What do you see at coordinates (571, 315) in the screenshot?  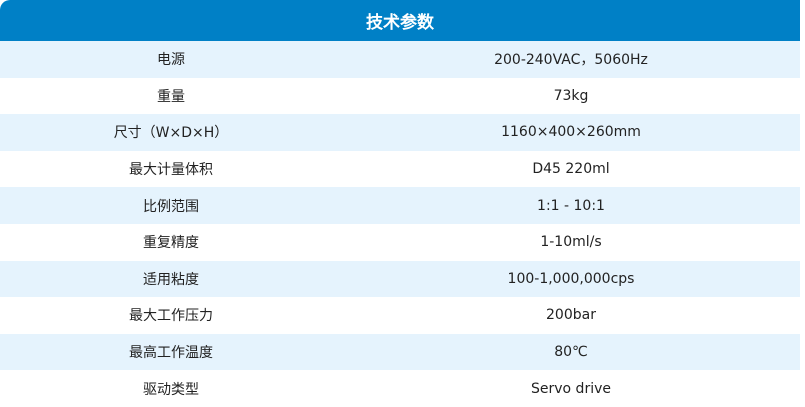 I see `param-value: 200bar` at bounding box center [571, 315].